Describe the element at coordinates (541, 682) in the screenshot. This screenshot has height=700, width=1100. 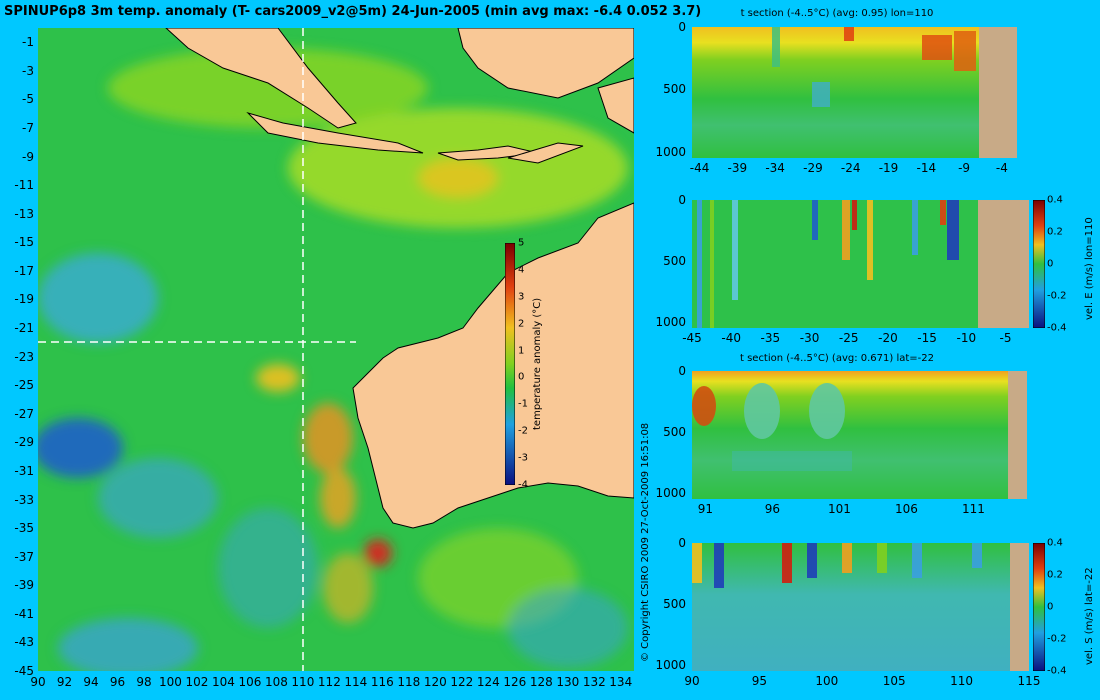
I see `map-x-tick: 128` at that location.